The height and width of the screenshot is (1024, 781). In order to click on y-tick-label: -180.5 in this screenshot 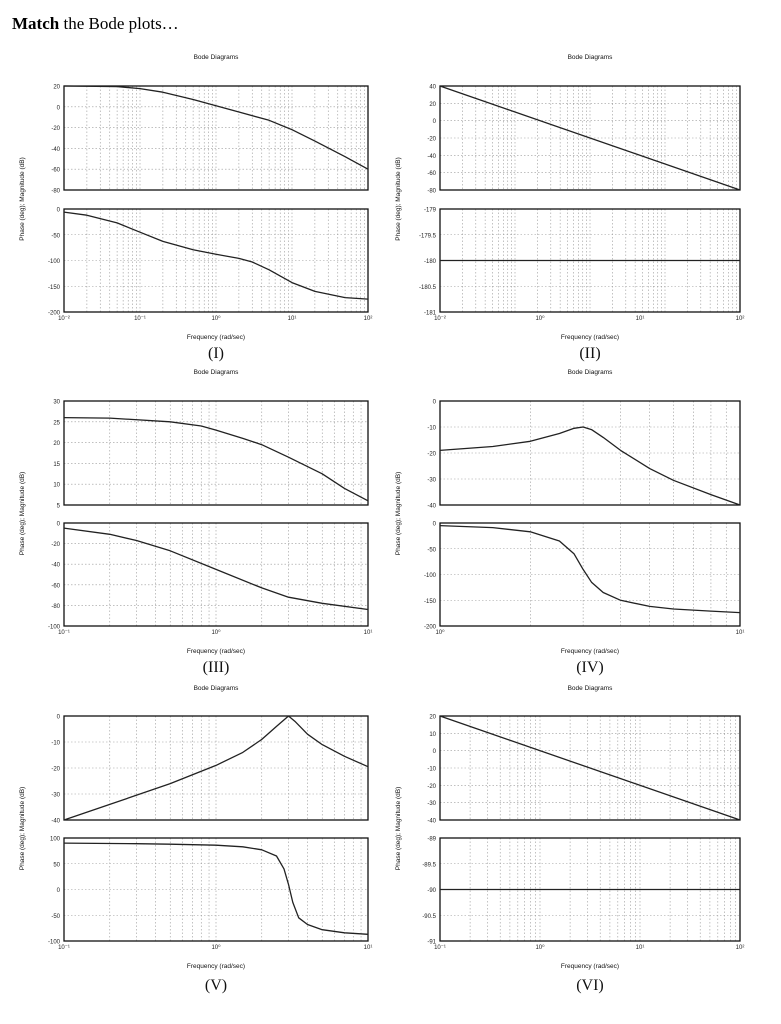, I will do `click(428, 288)`.